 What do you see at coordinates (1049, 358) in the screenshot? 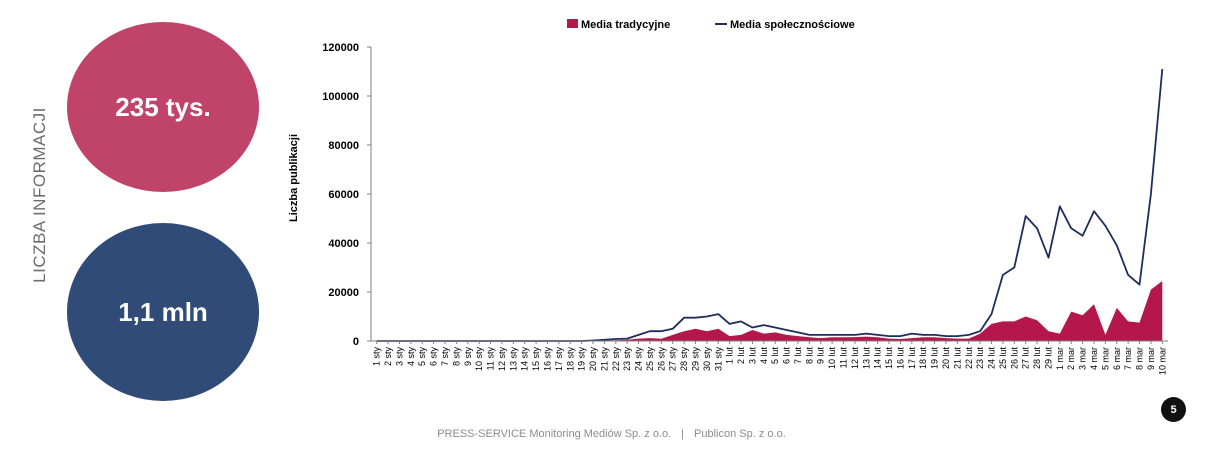
I see `x-tick-label: 29 lut` at bounding box center [1049, 358].